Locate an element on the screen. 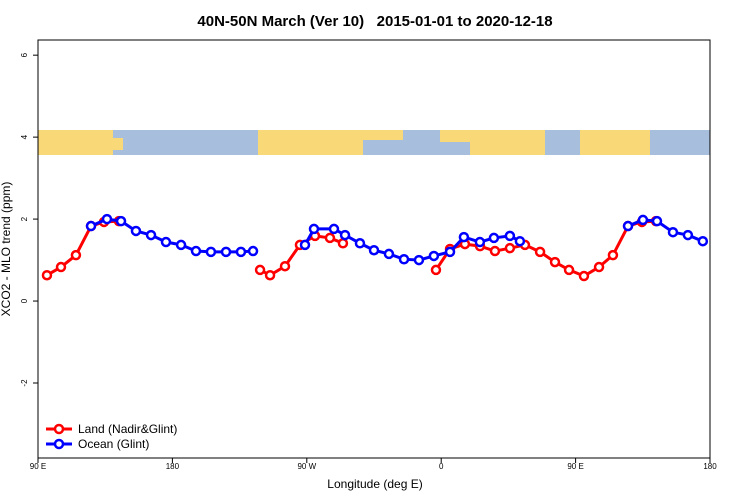  legend-label: Land (Nadir&Glint) is located at coordinates (127, 429).